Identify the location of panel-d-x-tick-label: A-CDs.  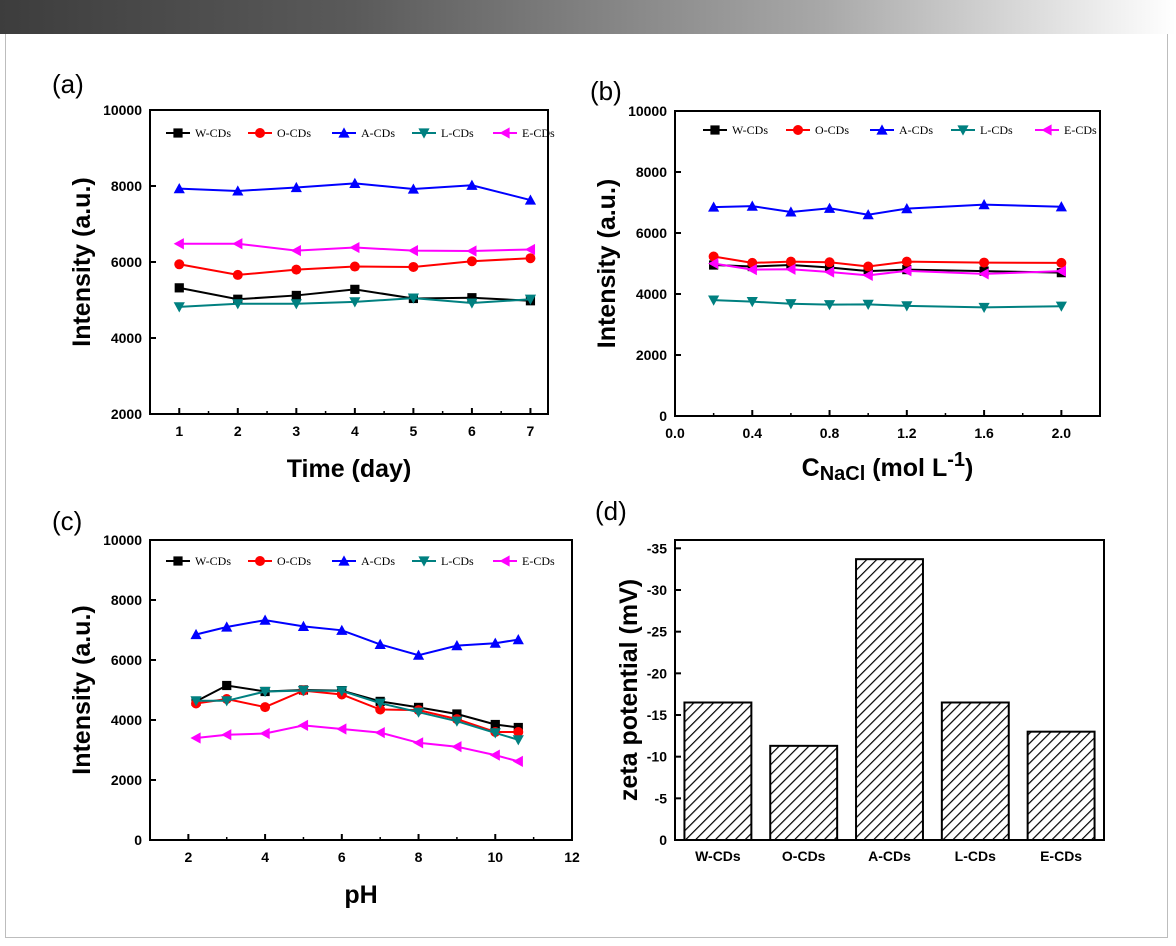
(889, 856).